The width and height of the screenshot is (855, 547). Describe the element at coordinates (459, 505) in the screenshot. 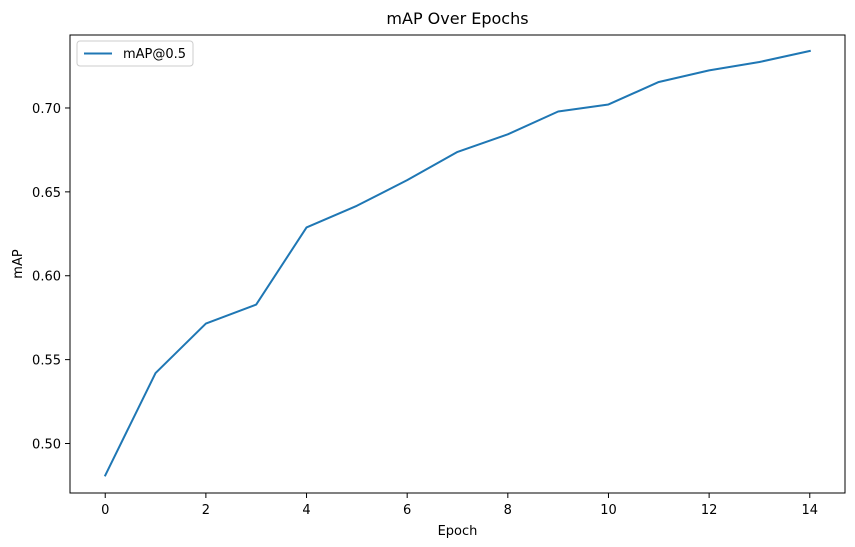

I see `x-axis: 0 2 4 6 8 10 12 14` at that location.